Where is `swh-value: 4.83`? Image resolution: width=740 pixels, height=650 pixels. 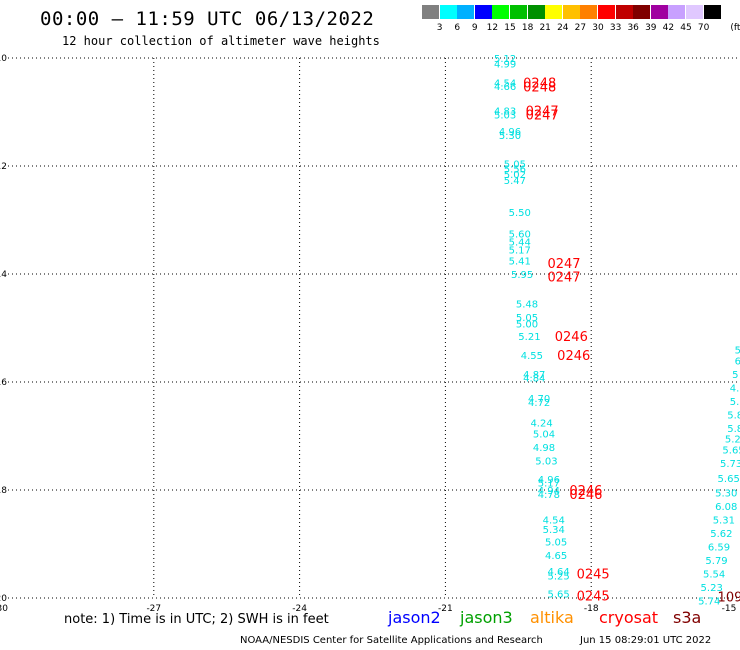
swh-value: 4.83 is located at coordinates (505, 111).